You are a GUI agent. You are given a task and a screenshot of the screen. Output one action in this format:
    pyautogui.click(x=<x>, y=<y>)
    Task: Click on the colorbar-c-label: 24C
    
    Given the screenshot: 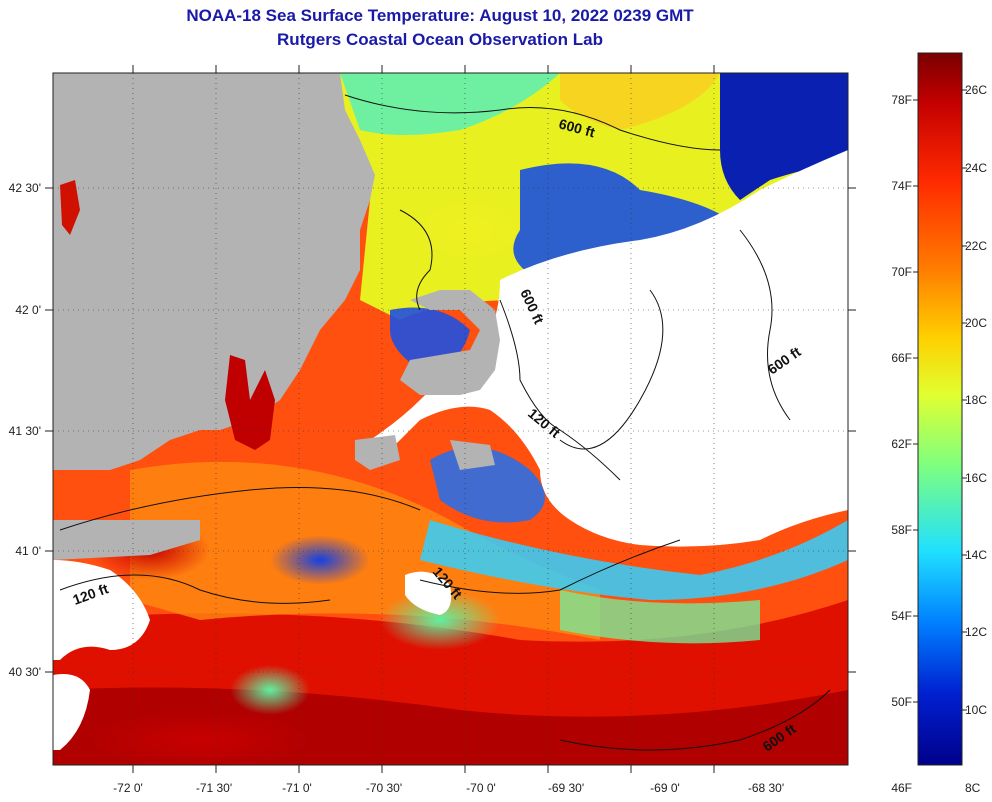 What is the action you would take?
    pyautogui.click(x=976, y=168)
    